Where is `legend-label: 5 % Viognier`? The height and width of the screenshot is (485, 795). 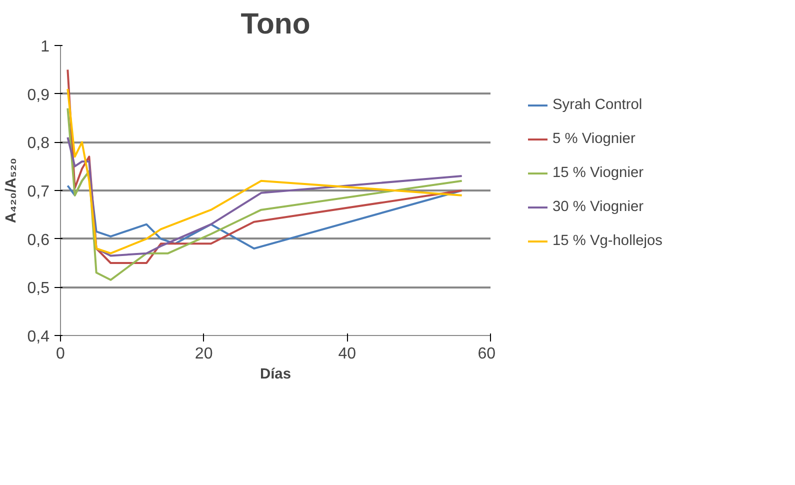
legend-label: 5 % Viognier is located at coordinates (594, 138).